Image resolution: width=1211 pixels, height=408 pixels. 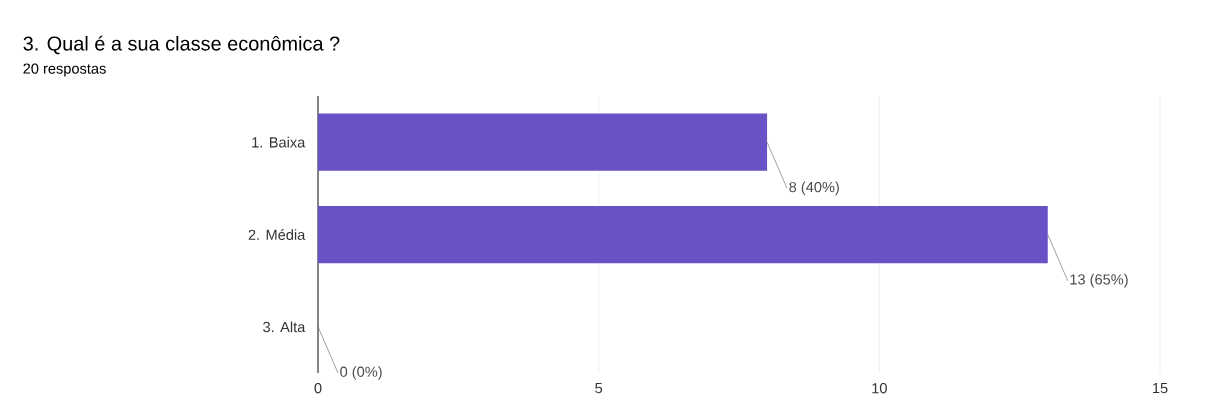 I want to click on text: 20 respostas, so click(x=64, y=70).